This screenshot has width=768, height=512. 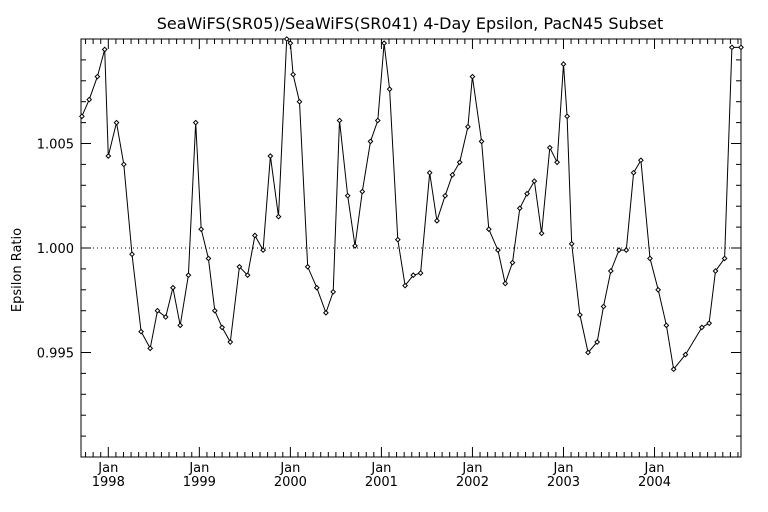 What do you see at coordinates (55, 249) in the screenshot?
I see `y-tick-label: 1.000` at bounding box center [55, 249].